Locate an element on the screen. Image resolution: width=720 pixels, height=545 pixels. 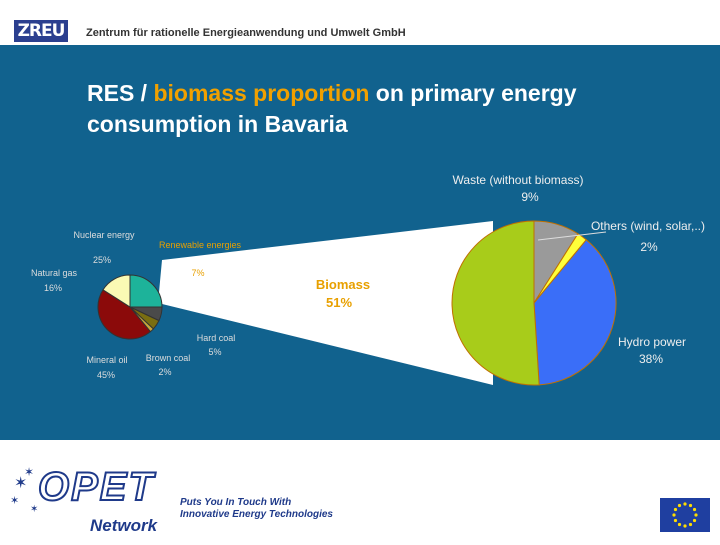
slogan-line1: Puts You In Touch With is located at coordinates (235, 502).